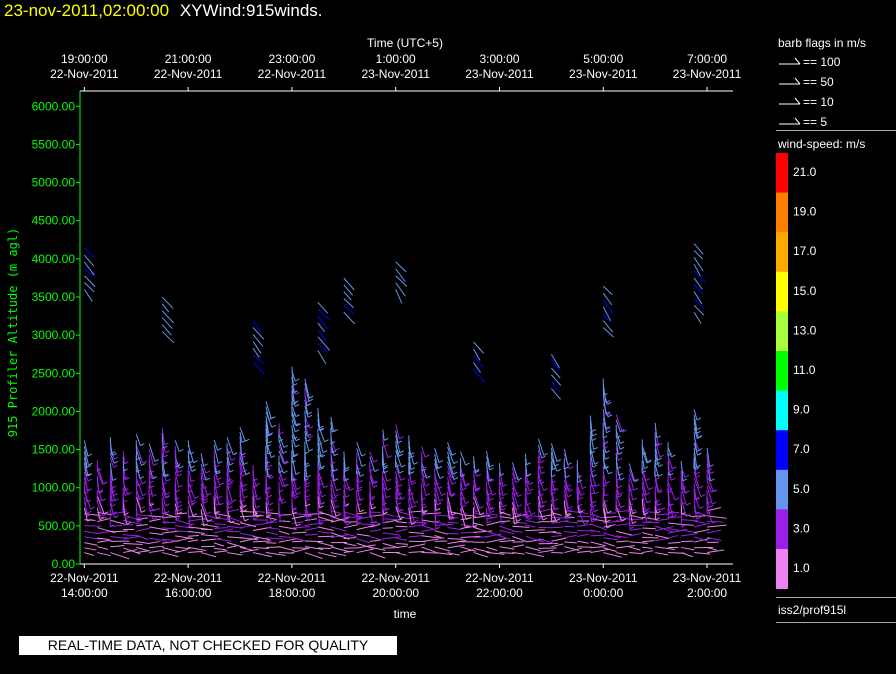  What do you see at coordinates (782, 371) in the screenshot?
I see `speed-color-swatch` at bounding box center [782, 371].